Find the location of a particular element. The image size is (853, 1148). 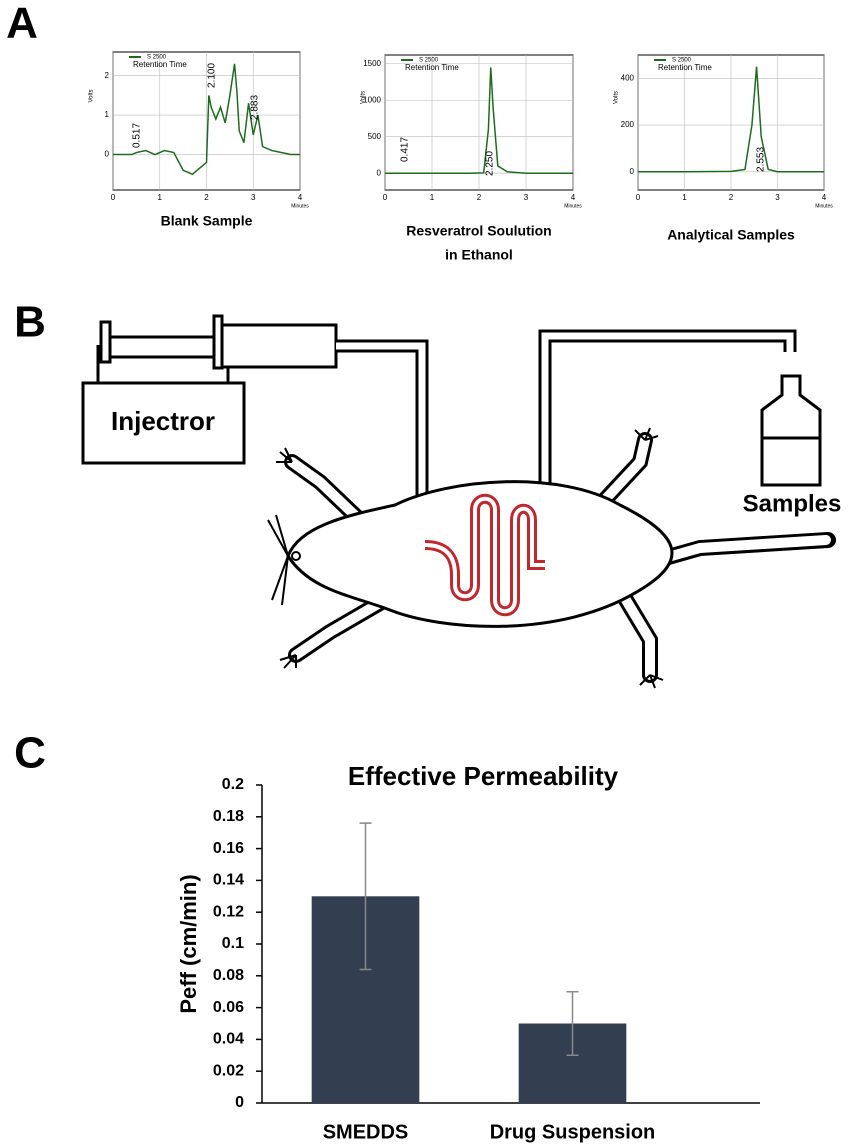

y-tick-label: 200 is located at coordinates (628, 124).